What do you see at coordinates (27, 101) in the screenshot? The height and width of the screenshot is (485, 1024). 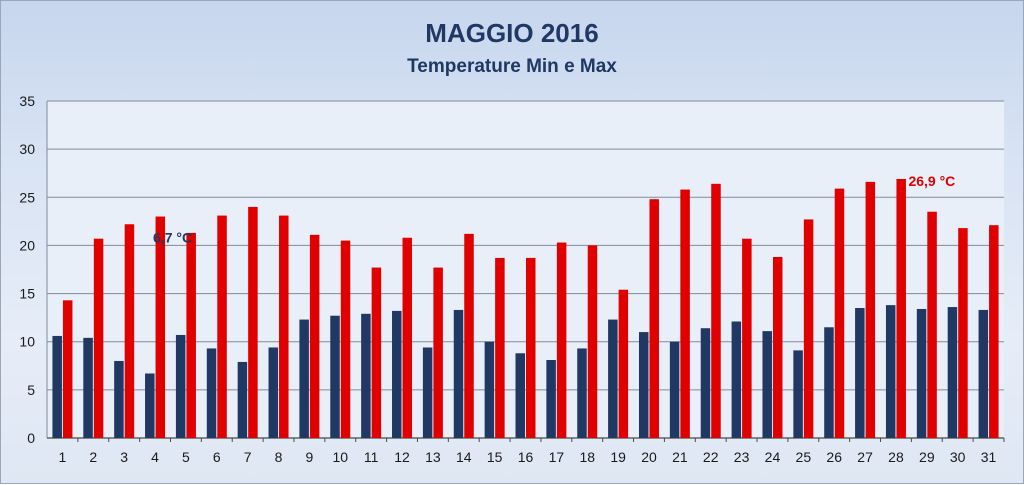 I see `y-tick-label: 35` at bounding box center [27, 101].